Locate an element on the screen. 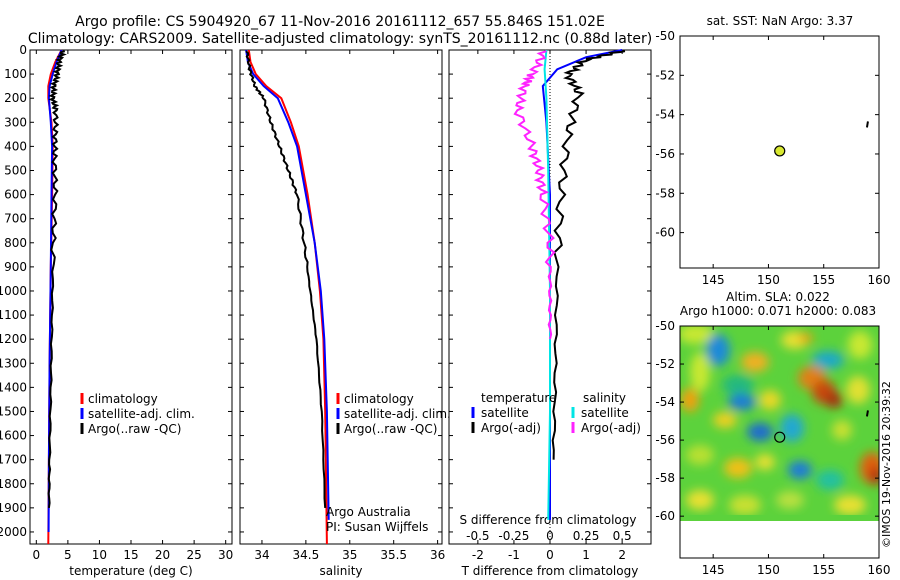 This screenshot has width=900, height=580. y-tick-label: 800 is located at coordinates (15, 243).